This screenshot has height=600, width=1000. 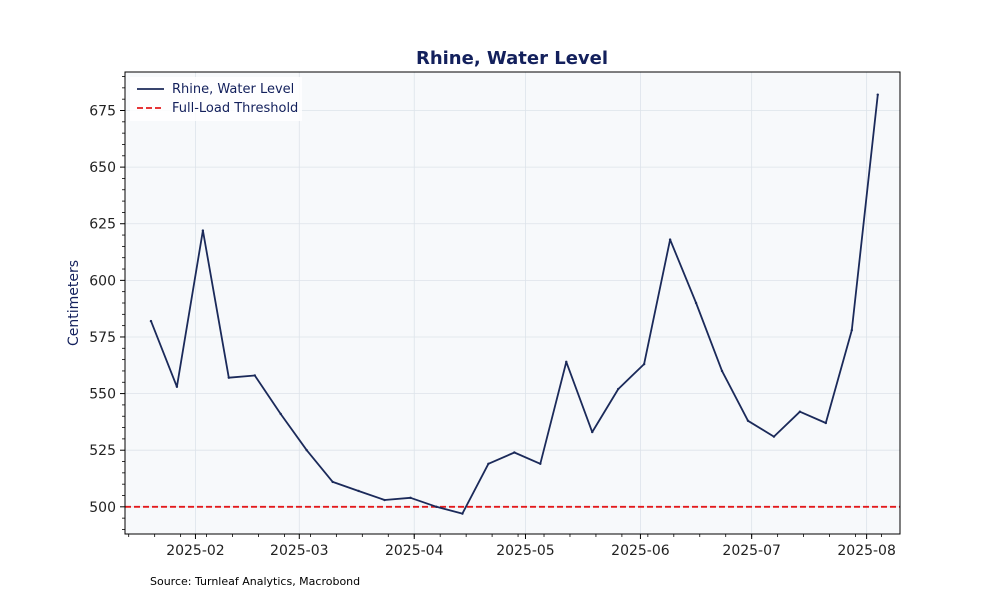 What do you see at coordinates (102, 338) in the screenshot?
I see `y-tick-label: 575` at bounding box center [102, 338].